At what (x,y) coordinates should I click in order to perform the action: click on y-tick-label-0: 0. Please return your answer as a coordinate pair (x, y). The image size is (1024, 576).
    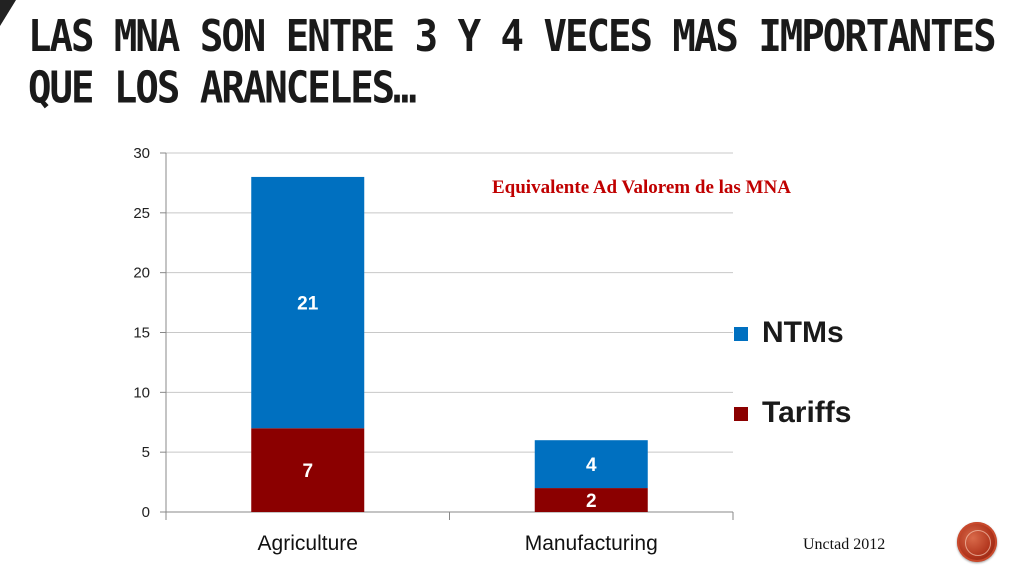
    Looking at the image, I should click on (146, 512).